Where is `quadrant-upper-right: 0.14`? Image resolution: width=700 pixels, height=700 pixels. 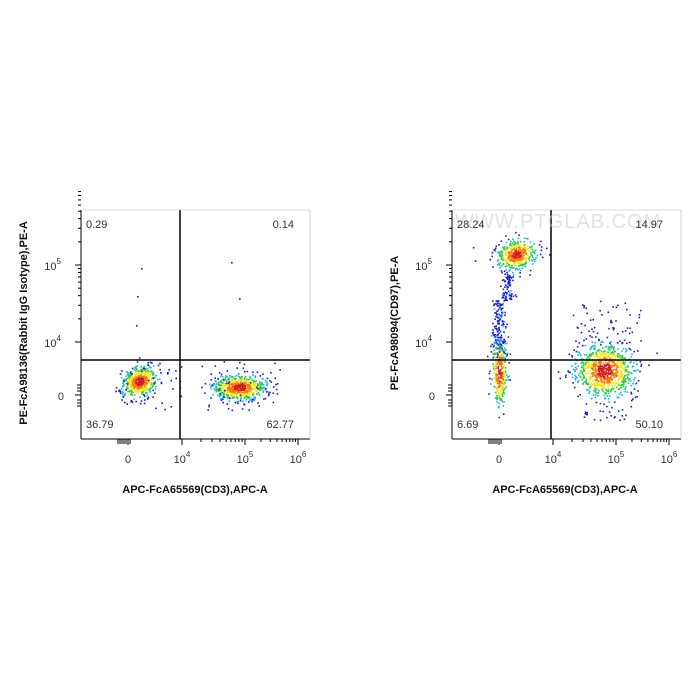 quadrant-upper-right: 0.14 is located at coordinates (283, 225).